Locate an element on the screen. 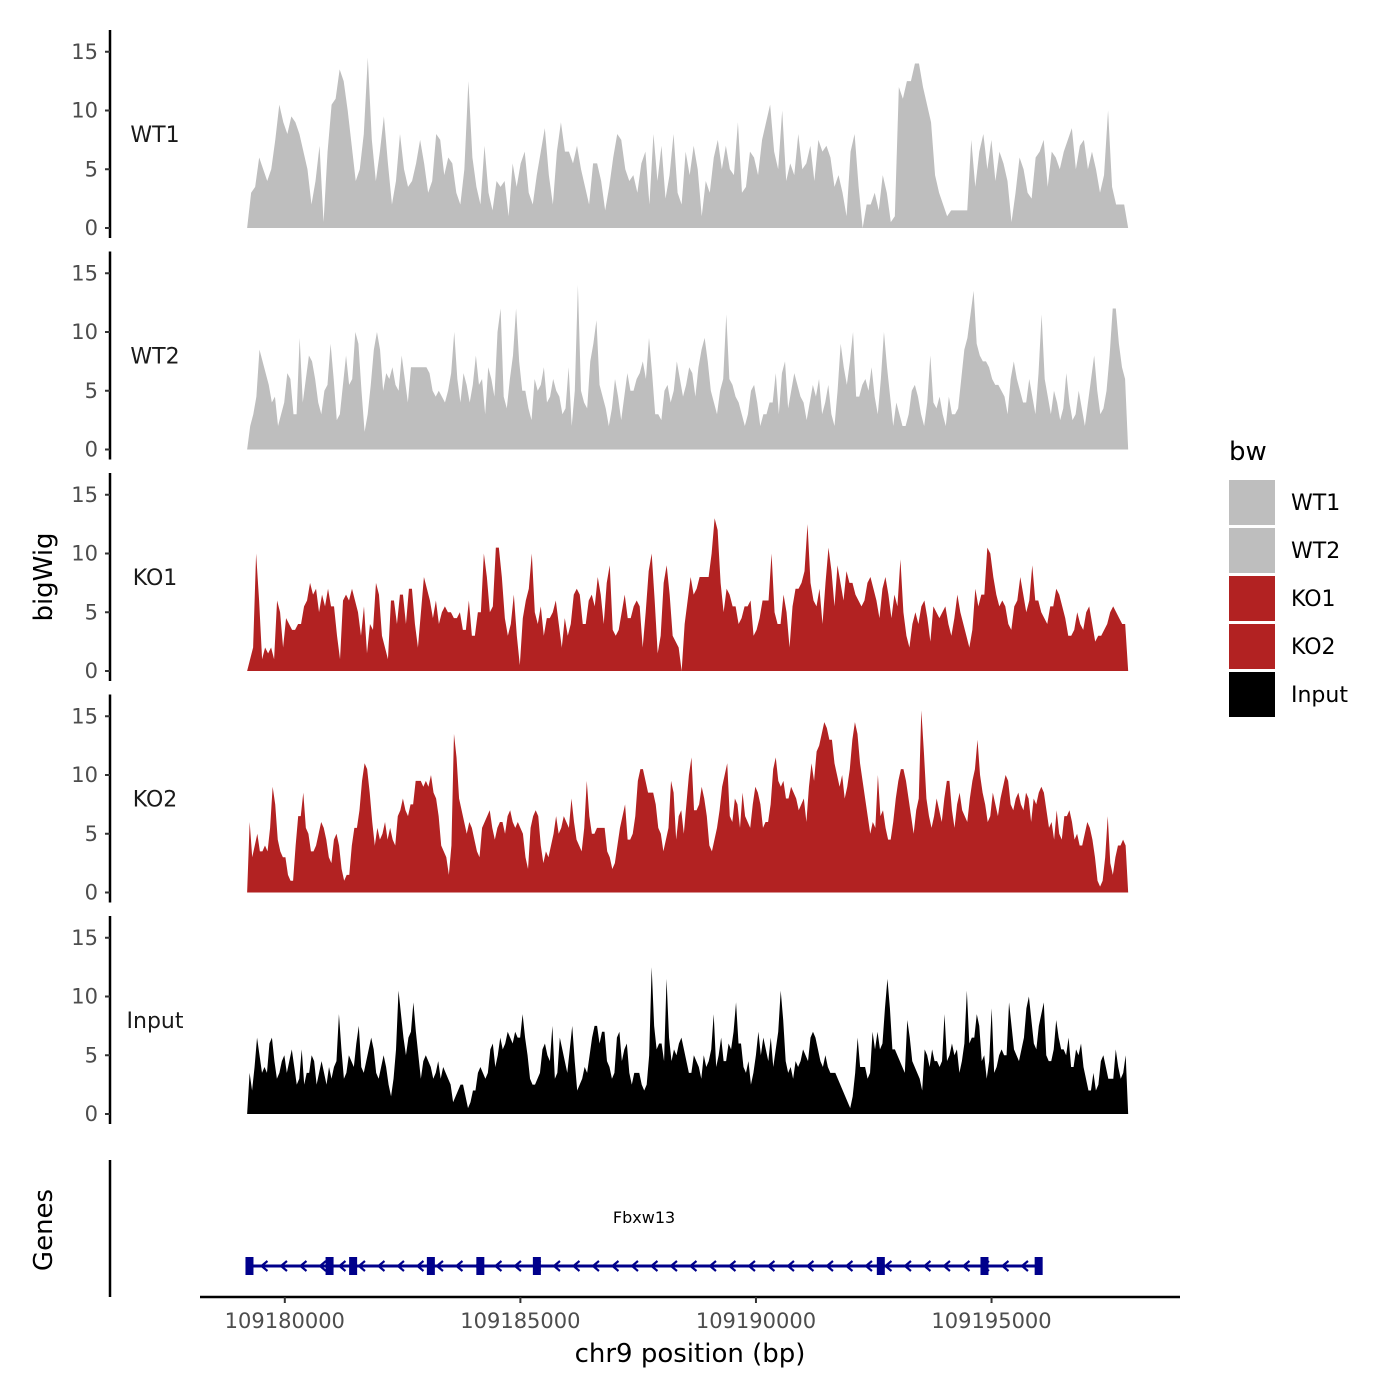 The width and height of the screenshot is (1400, 1400). track-label: Input is located at coordinates (155, 1021).